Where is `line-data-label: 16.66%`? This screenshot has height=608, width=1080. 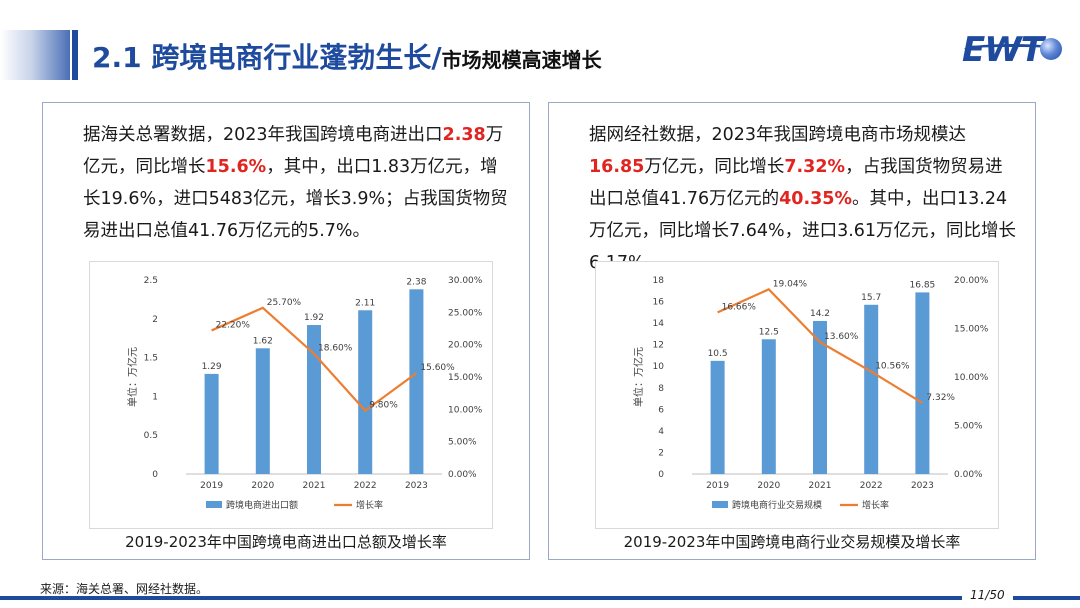 line-data-label: 16.66% is located at coordinates (739, 307).